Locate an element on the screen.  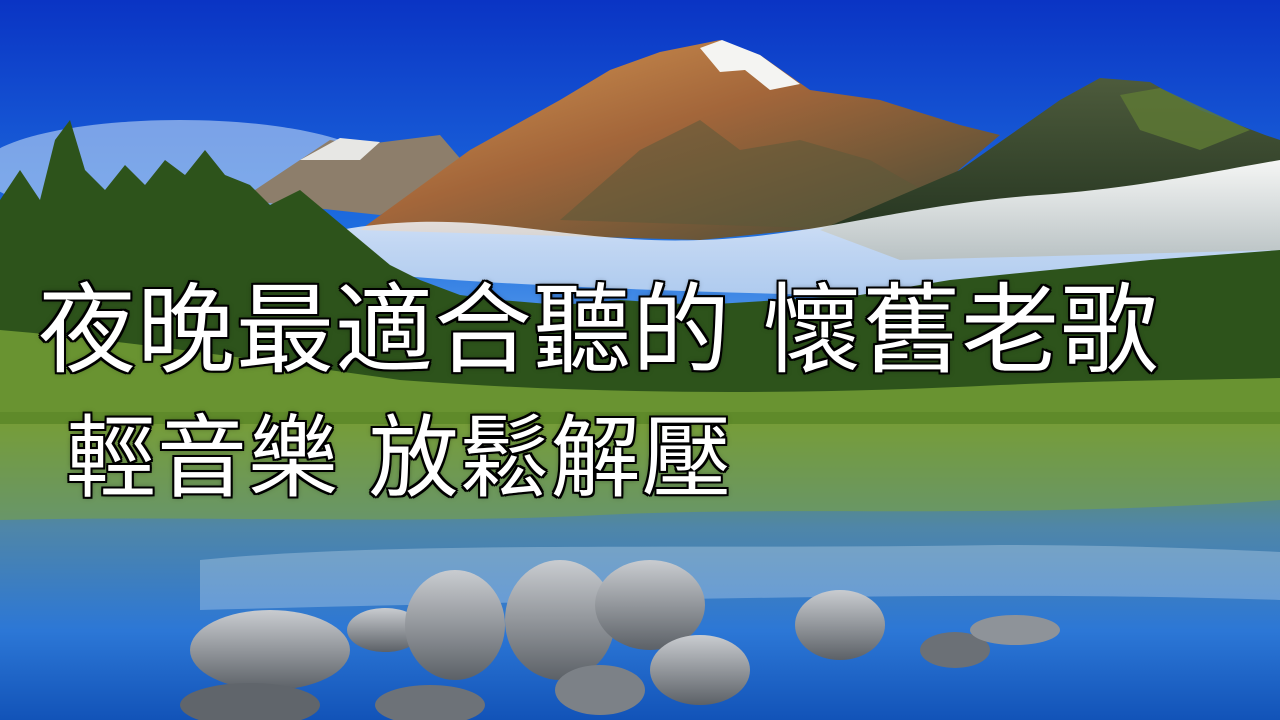
mist-band is located at coordinates (810, 228).